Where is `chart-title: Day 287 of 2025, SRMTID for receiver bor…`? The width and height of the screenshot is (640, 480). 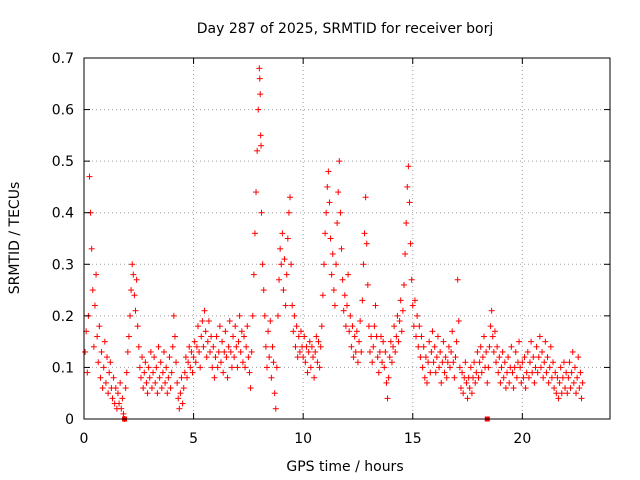
chart-title: Day 287 of 2025, SRMTID for receiver bor… is located at coordinates (345, 29).